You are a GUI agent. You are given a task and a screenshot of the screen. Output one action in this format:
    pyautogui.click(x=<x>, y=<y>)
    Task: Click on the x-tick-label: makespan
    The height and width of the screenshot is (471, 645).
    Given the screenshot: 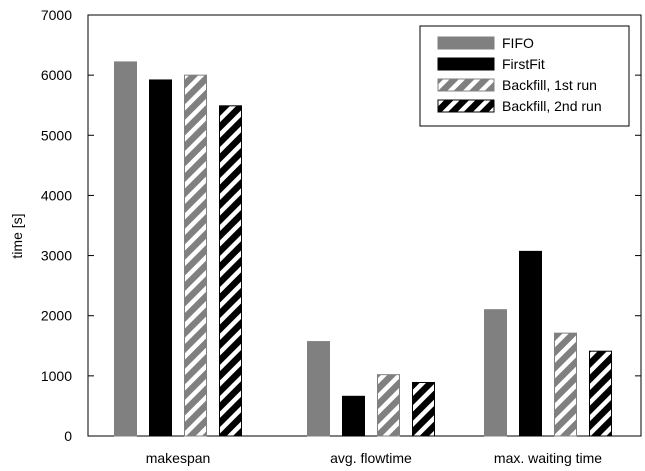 What is the action you would take?
    pyautogui.click(x=178, y=458)
    